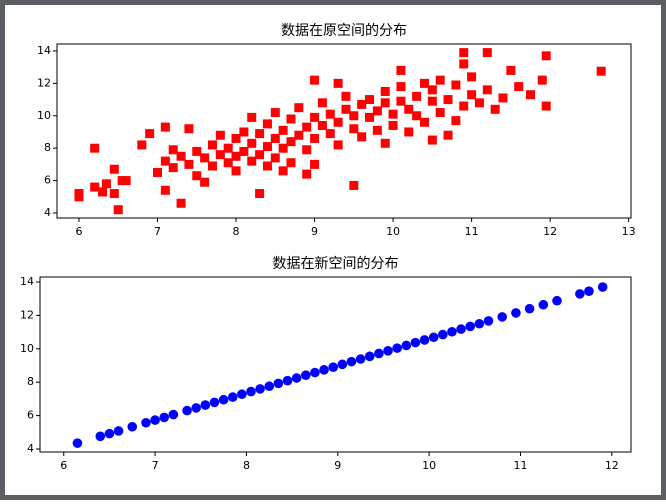  Describe the element at coordinates (612, 465) in the screenshot. I see `x-tick-label: 12` at that location.